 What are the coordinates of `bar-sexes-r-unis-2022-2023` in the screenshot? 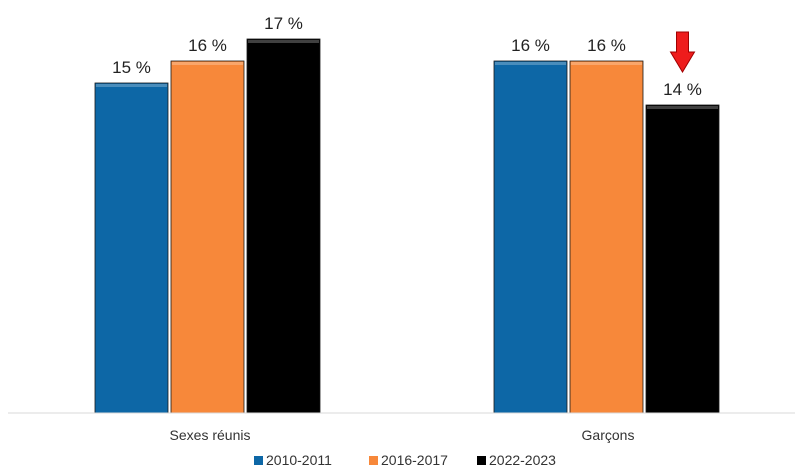 It's located at (283, 226).